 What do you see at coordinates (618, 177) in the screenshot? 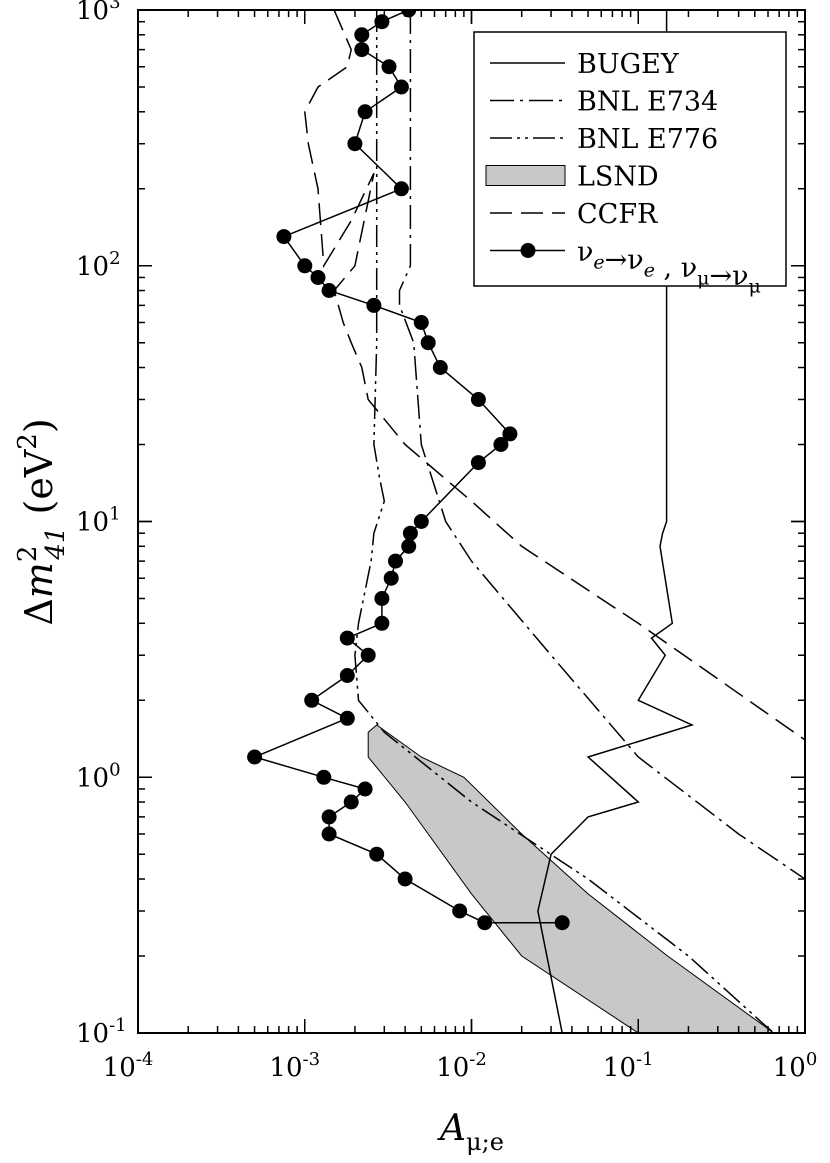
I see `legend-label: LSND` at bounding box center [618, 177].